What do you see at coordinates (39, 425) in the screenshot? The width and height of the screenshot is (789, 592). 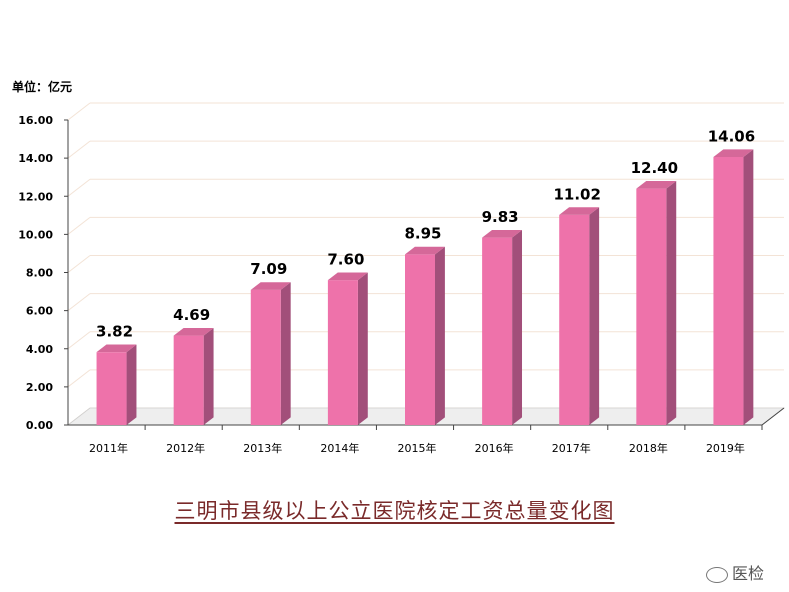 I see `y-tick-label: 0.00` at bounding box center [39, 425].